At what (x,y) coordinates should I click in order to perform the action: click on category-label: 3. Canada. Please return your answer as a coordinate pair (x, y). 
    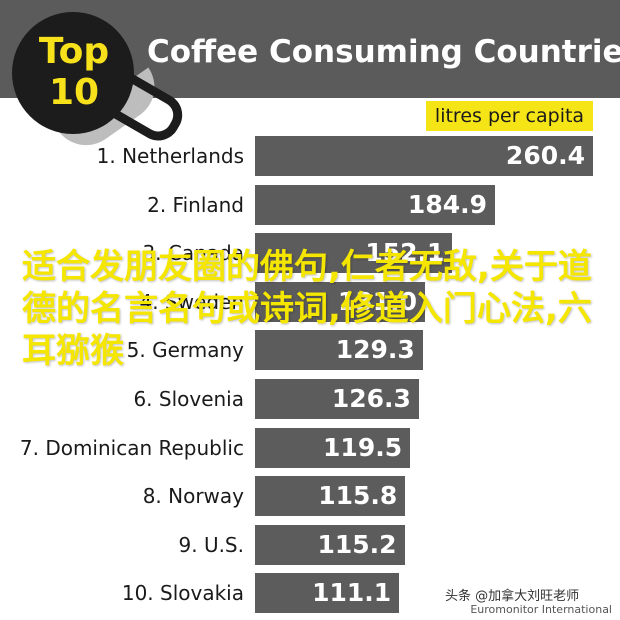
    Looking at the image, I should click on (193, 253).